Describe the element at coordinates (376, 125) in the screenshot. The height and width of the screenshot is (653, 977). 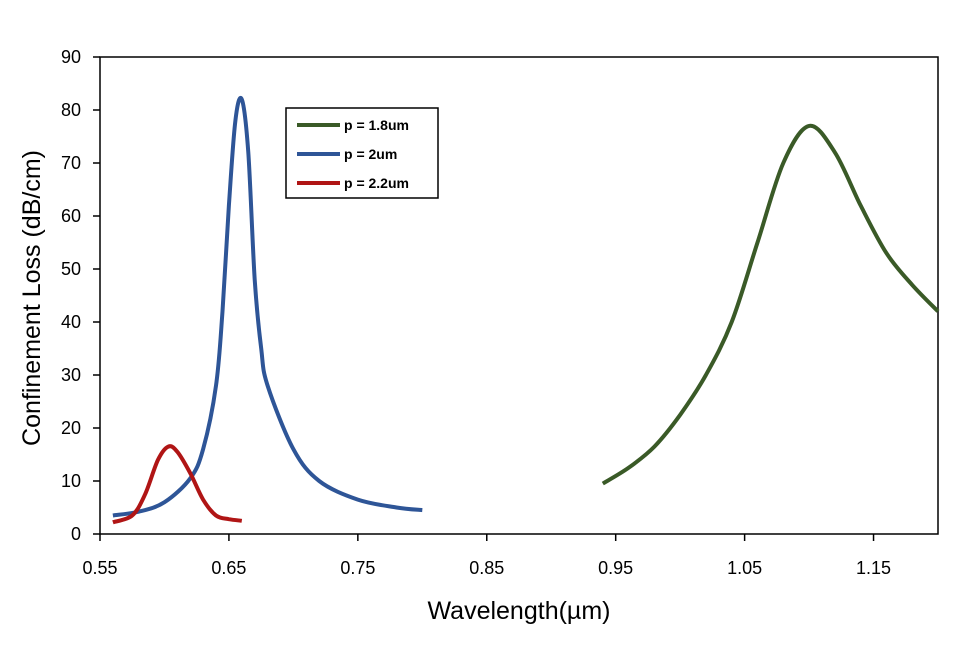
I see `legend-label-1: p = 1.8um` at that location.